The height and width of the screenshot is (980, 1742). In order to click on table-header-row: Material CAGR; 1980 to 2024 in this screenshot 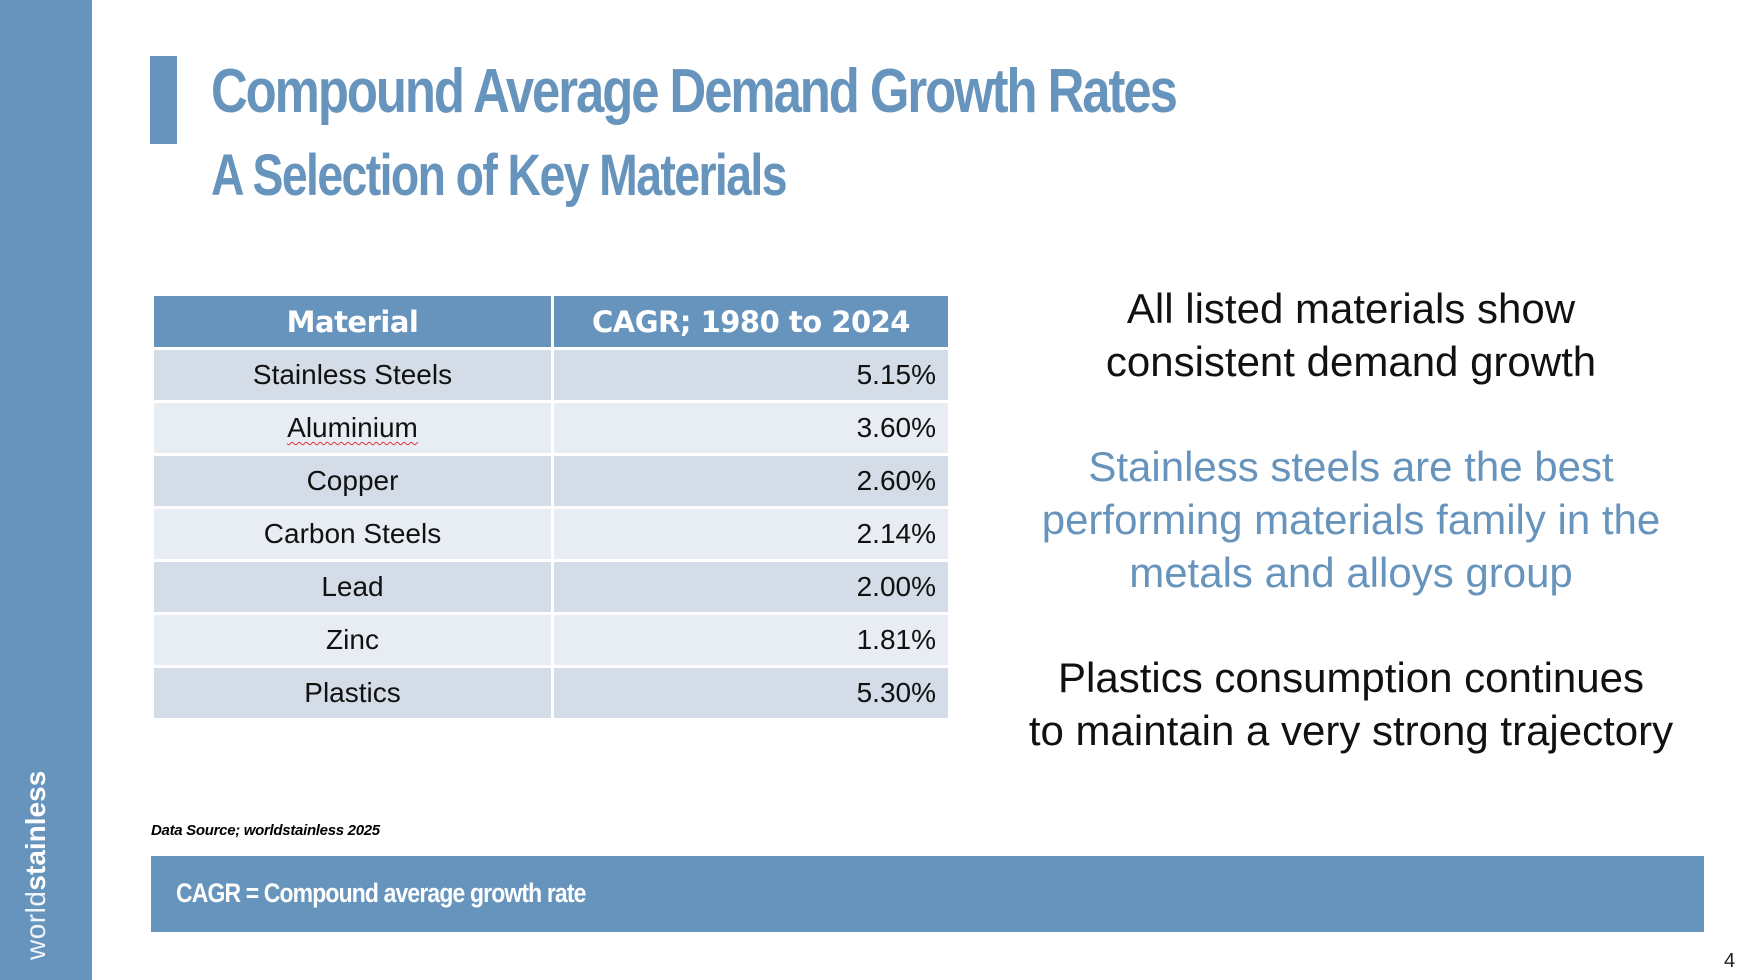, I will do `click(551, 321)`.